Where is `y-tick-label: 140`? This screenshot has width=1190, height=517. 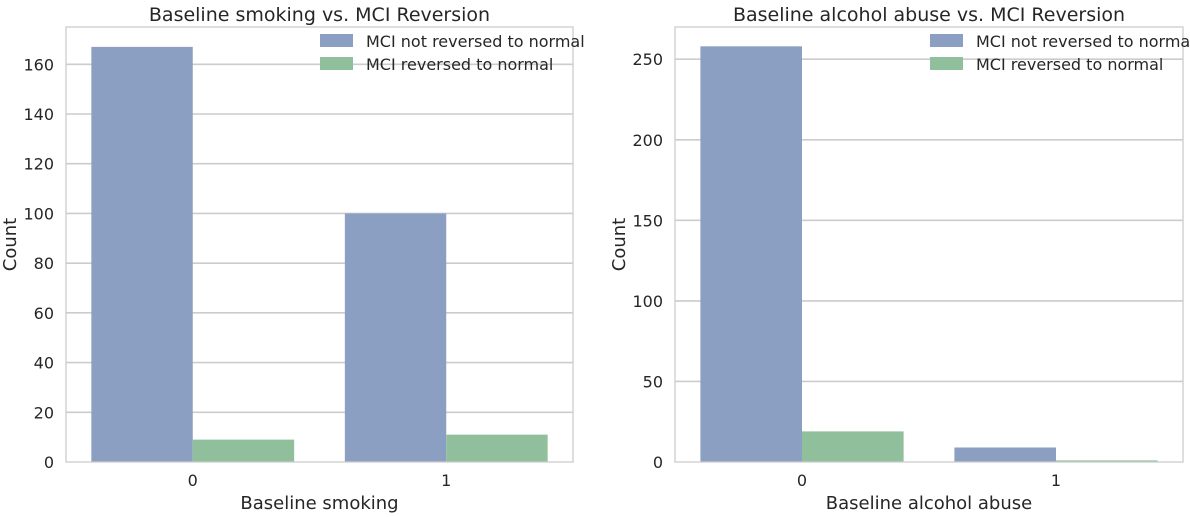 y-tick-label: 140 is located at coordinates (38, 114).